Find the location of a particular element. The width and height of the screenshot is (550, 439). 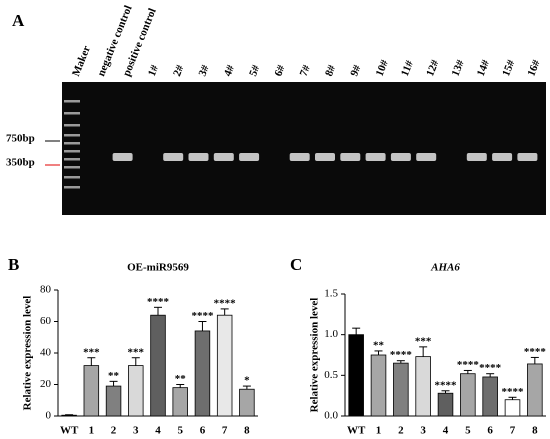

panel-label: B is located at coordinates (13, 264).